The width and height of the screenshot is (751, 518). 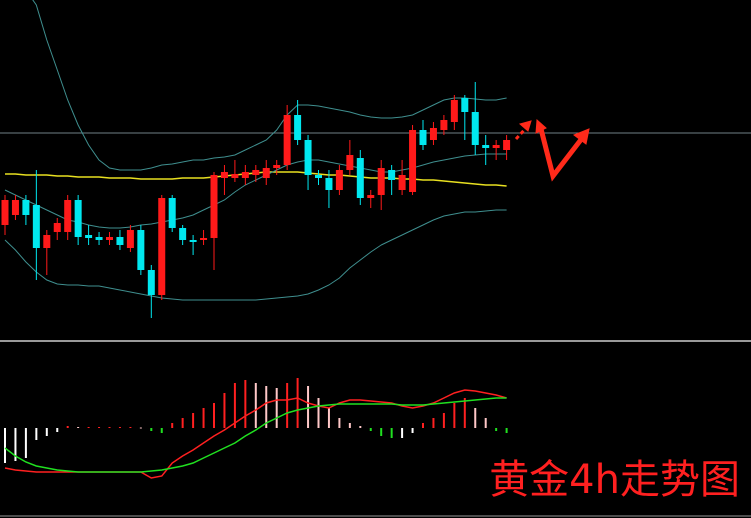 I want to click on macd-panel, so click(x=256, y=428).